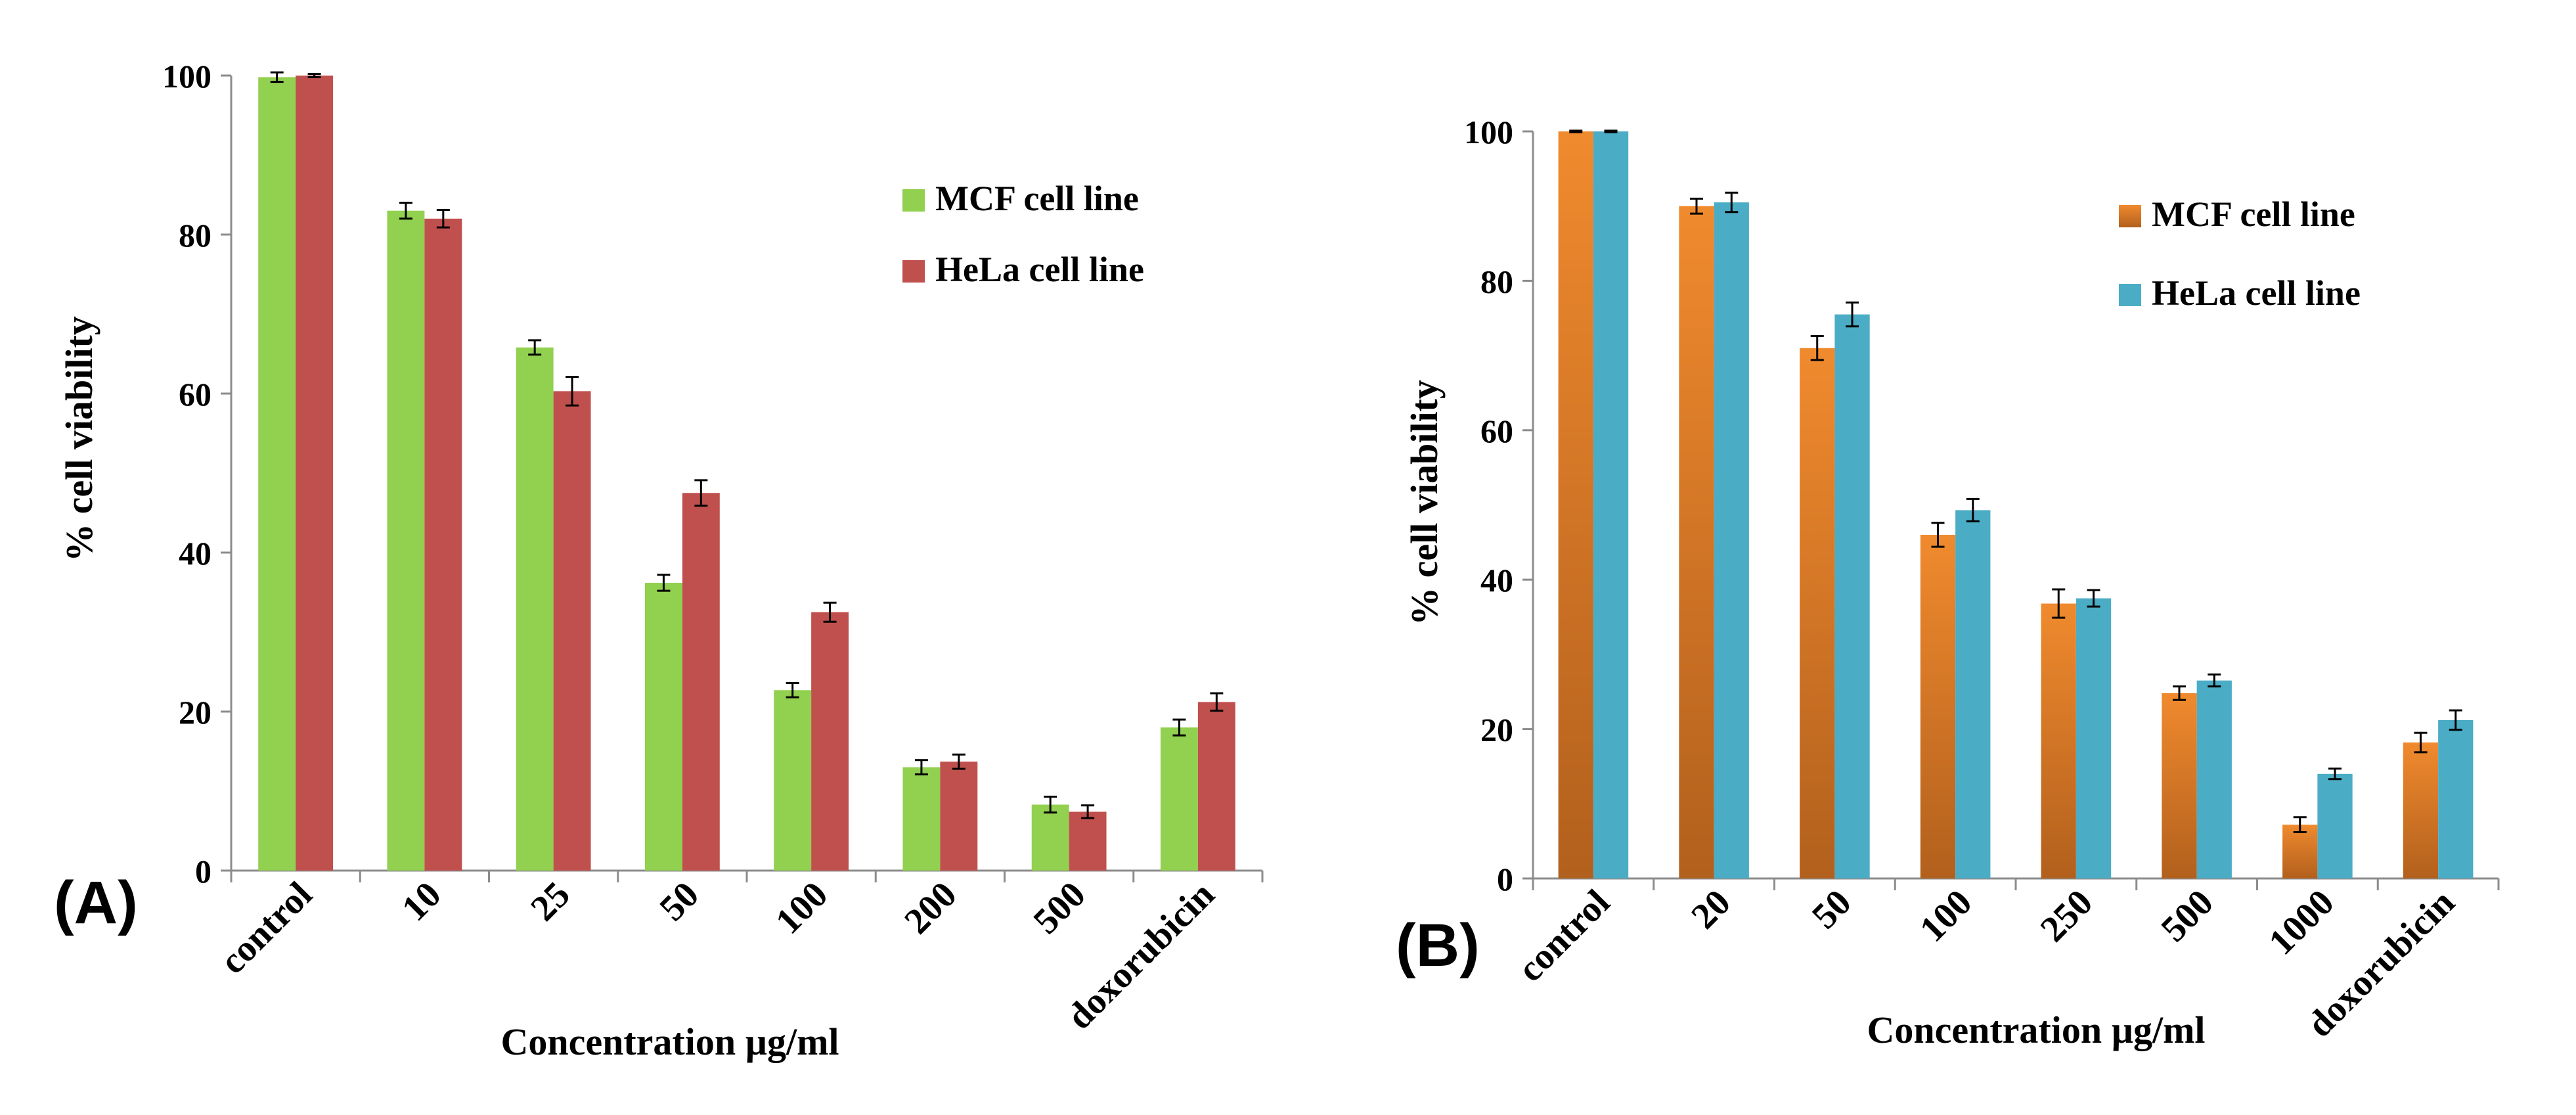 This screenshot has width=2576, height=1115. What do you see at coordinates (1037, 198) in the screenshot?
I see `legend-label-mcf-a: MCF cell line` at bounding box center [1037, 198].